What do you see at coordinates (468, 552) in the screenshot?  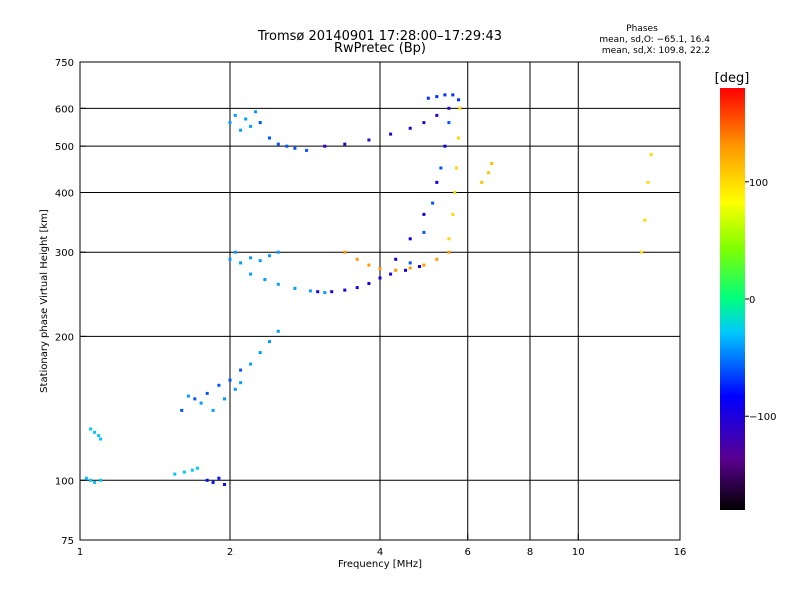 I see `x-tick-label: 6` at bounding box center [468, 552].